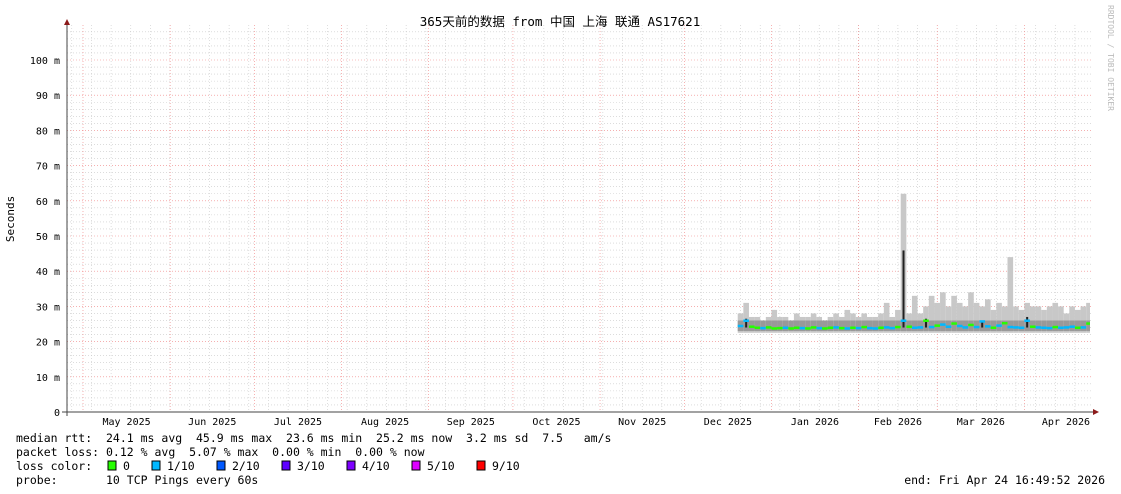 Image resolution: width=1121 pixels, height=494 pixels. What do you see at coordinates (48, 343) in the screenshot?
I see `y-tick-label: 20 m` at bounding box center [48, 343].